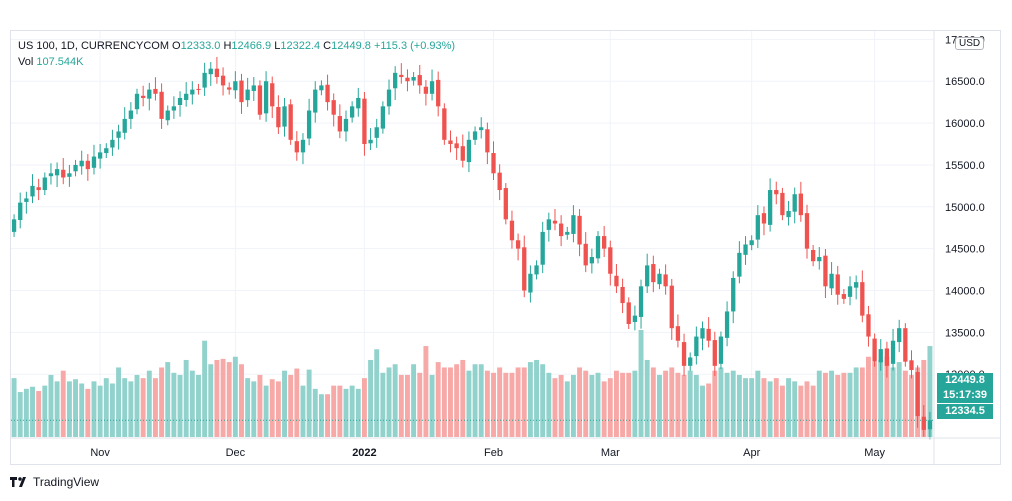  Describe the element at coordinates (26, 62) in the screenshot. I see `volume-label: Vol` at that location.